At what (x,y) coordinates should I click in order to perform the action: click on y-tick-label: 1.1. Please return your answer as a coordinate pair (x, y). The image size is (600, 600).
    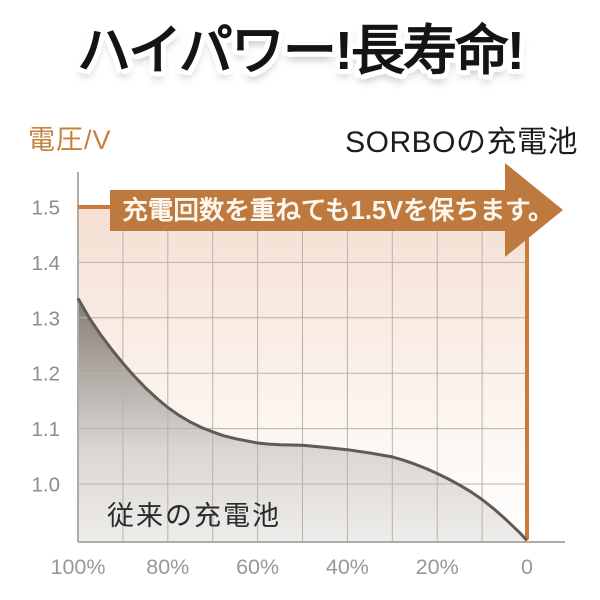
    Looking at the image, I should click on (46, 429).